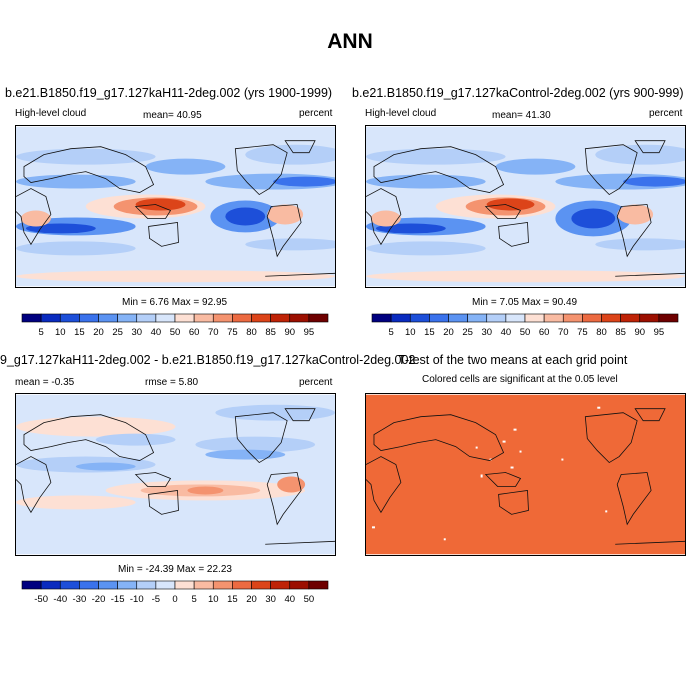  I want to click on panel-1-minmax: Min = 6.76 Max = 92.95, so click(175, 302).